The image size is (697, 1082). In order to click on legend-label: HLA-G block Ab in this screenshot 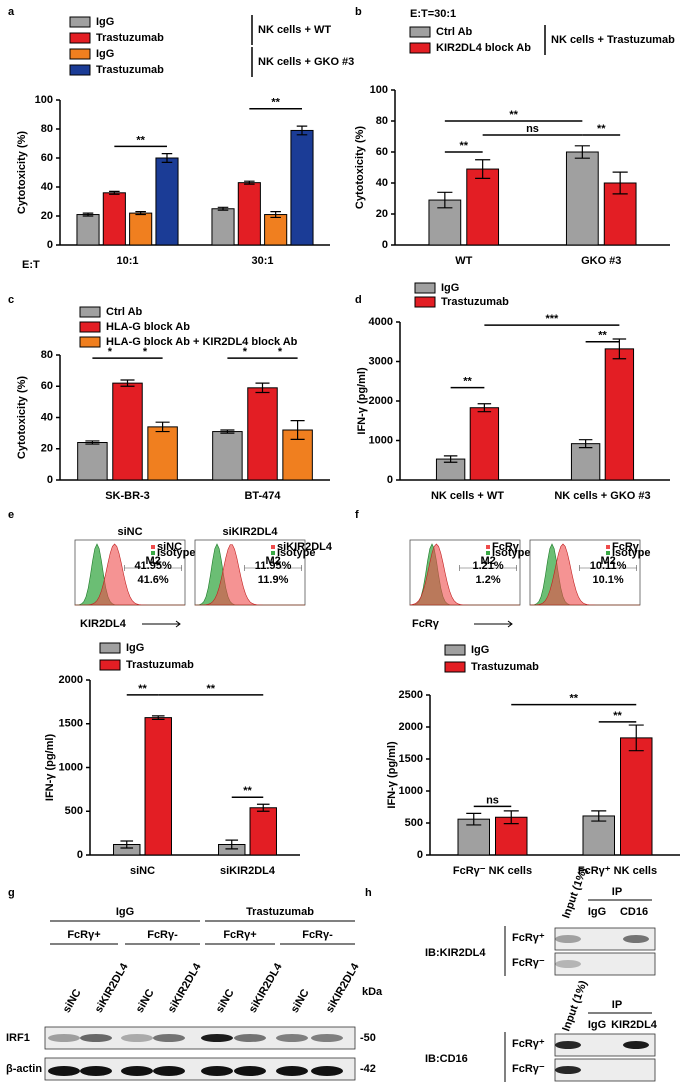, I will do `click(148, 327)`.